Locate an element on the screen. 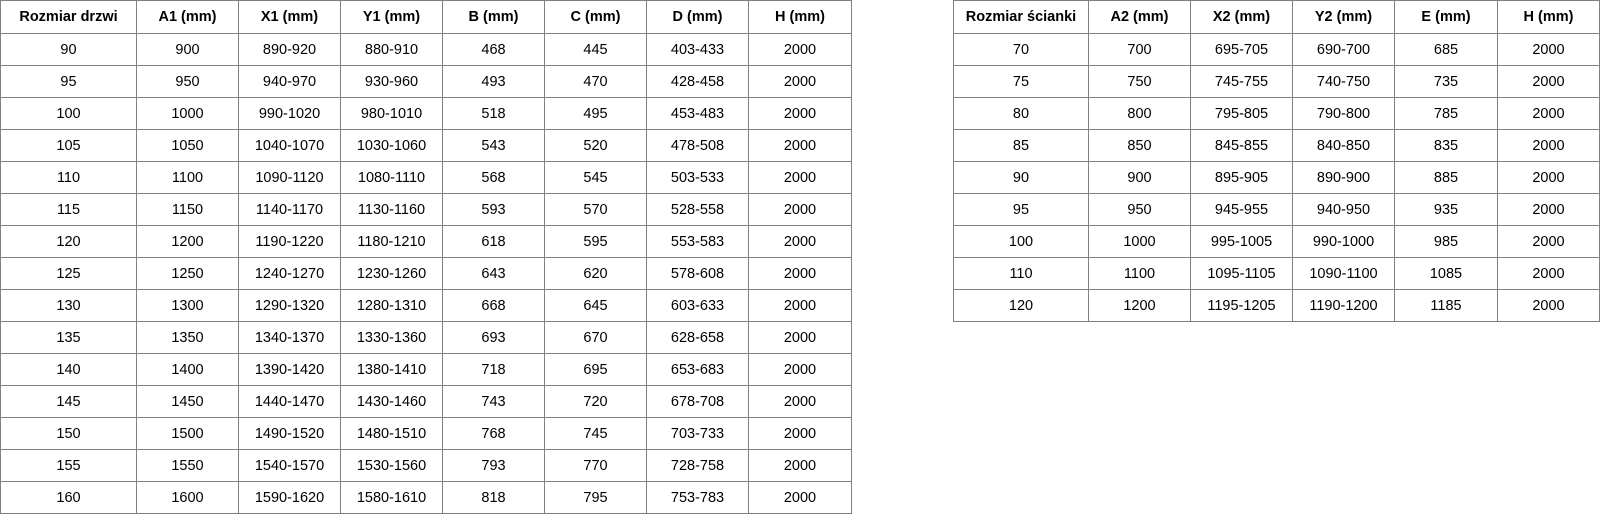 This screenshot has width=1600, height=514. column-header: C (mm) is located at coordinates (595, 17).